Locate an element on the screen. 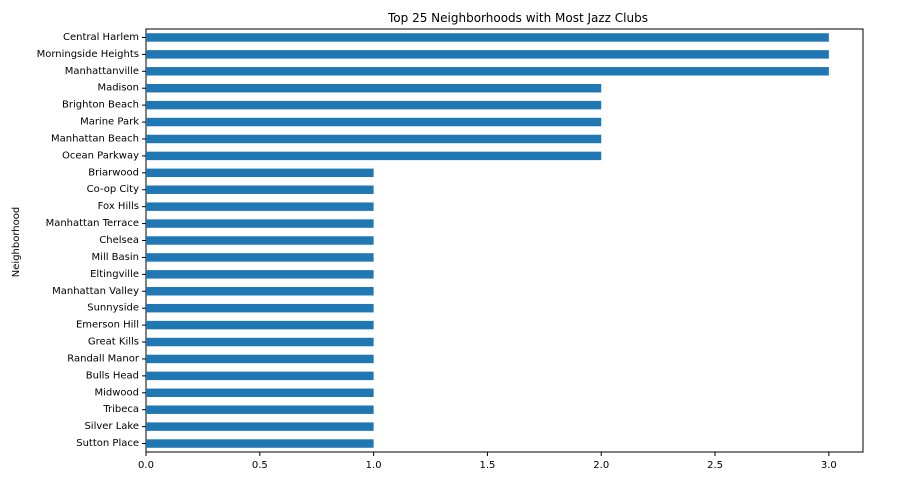  y-tick-label: Sunnyside is located at coordinates (113, 308).